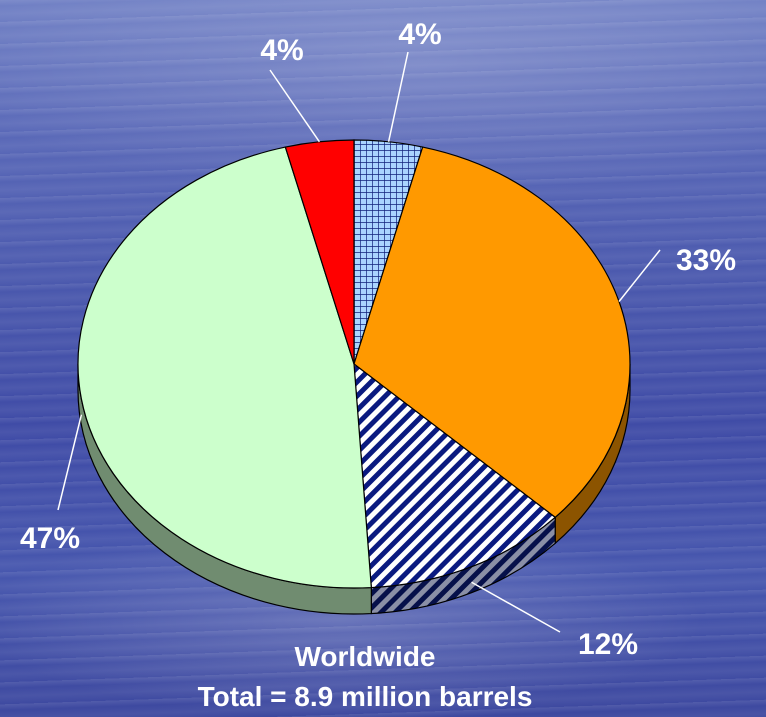 This screenshot has width=766, height=717. Describe the element at coordinates (419, 34) in the screenshot. I see `slice-label-0: 4%` at that location.